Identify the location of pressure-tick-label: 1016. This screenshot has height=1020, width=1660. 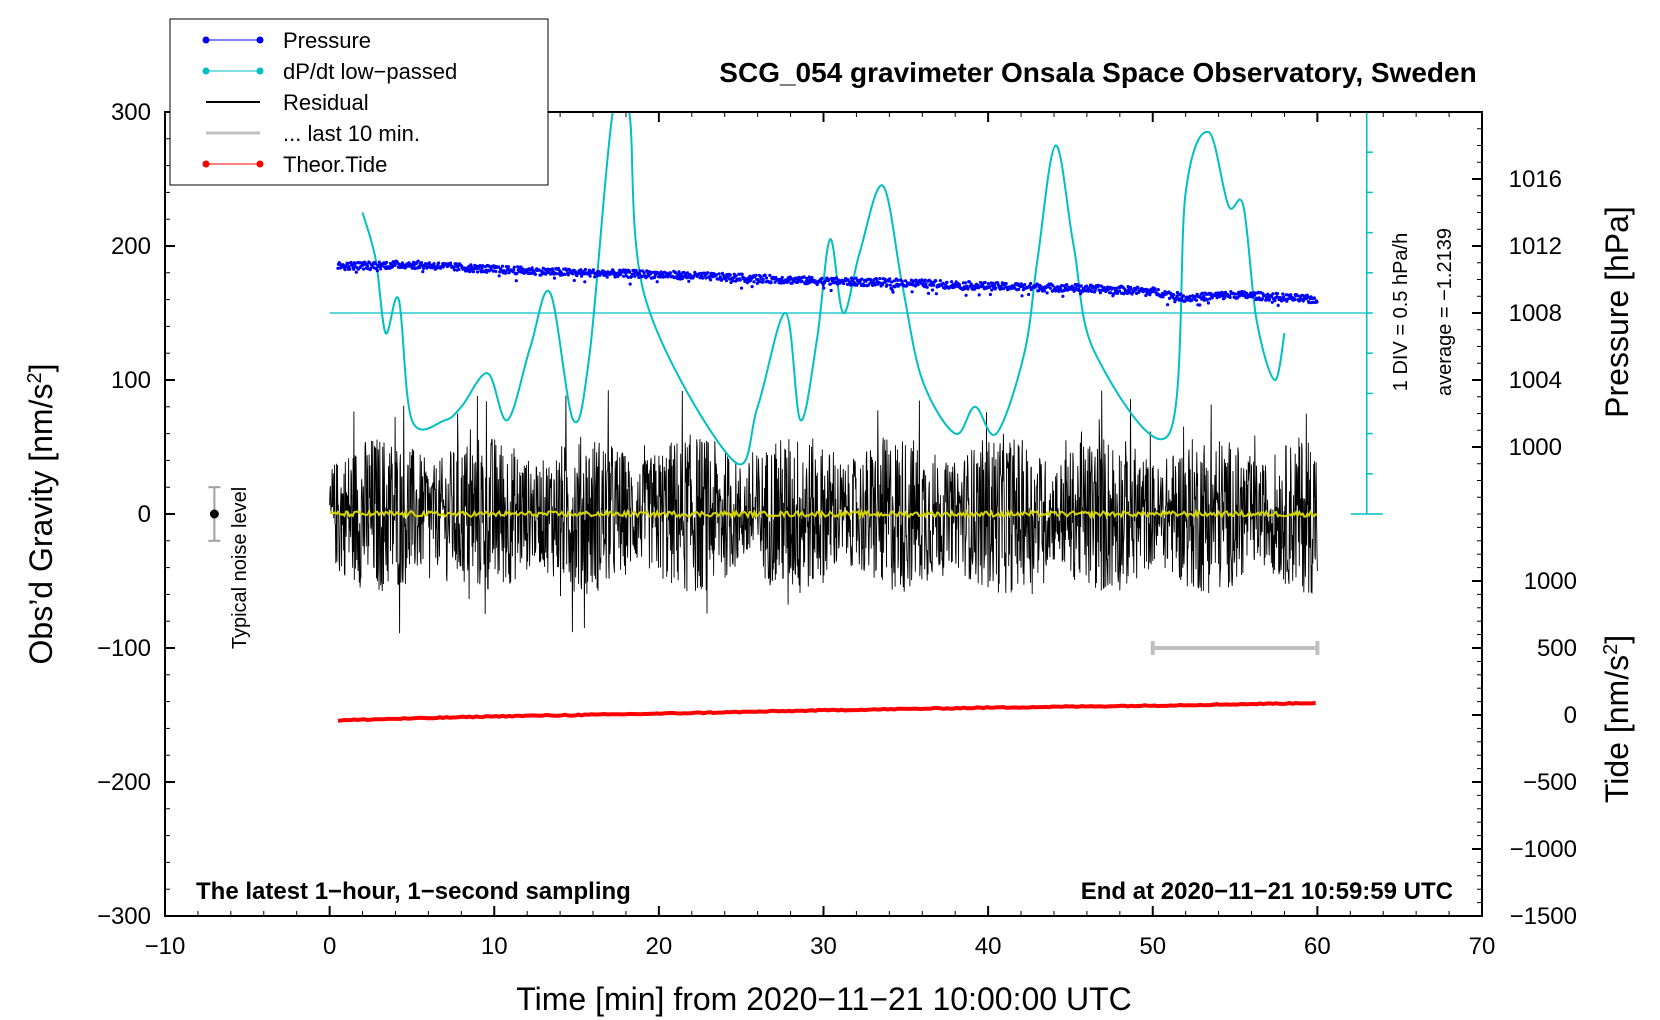
(1535, 179).